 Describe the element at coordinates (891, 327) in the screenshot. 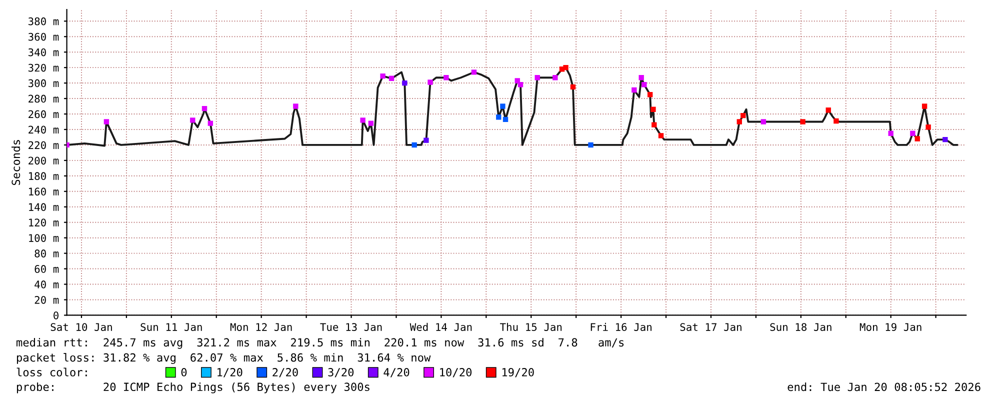

I see `x-tick-label: Mon 19 Jan` at that location.